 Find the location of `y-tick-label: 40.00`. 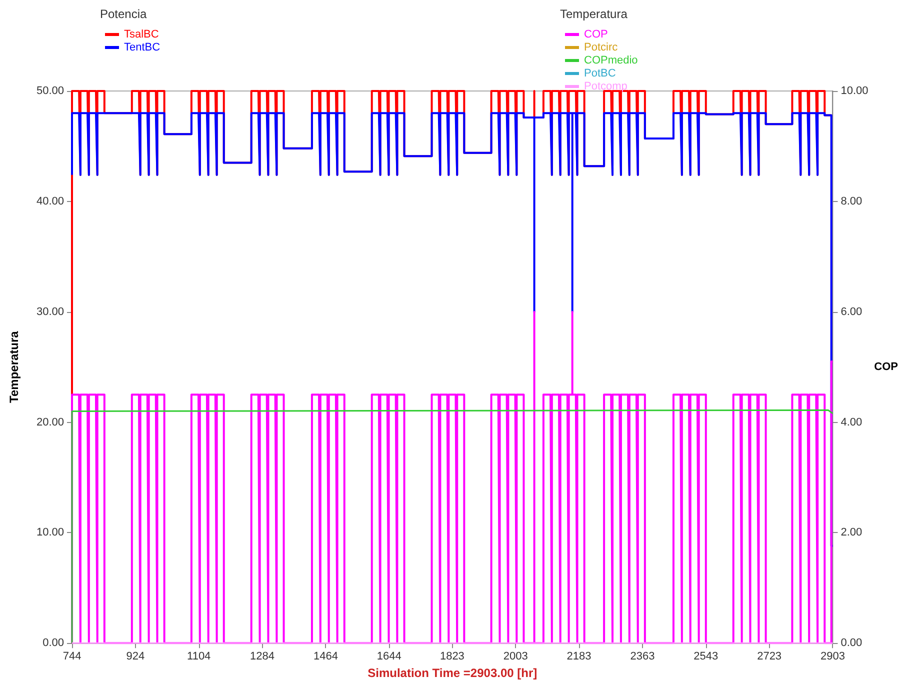

y-tick-label: 40.00 is located at coordinates (50, 201).